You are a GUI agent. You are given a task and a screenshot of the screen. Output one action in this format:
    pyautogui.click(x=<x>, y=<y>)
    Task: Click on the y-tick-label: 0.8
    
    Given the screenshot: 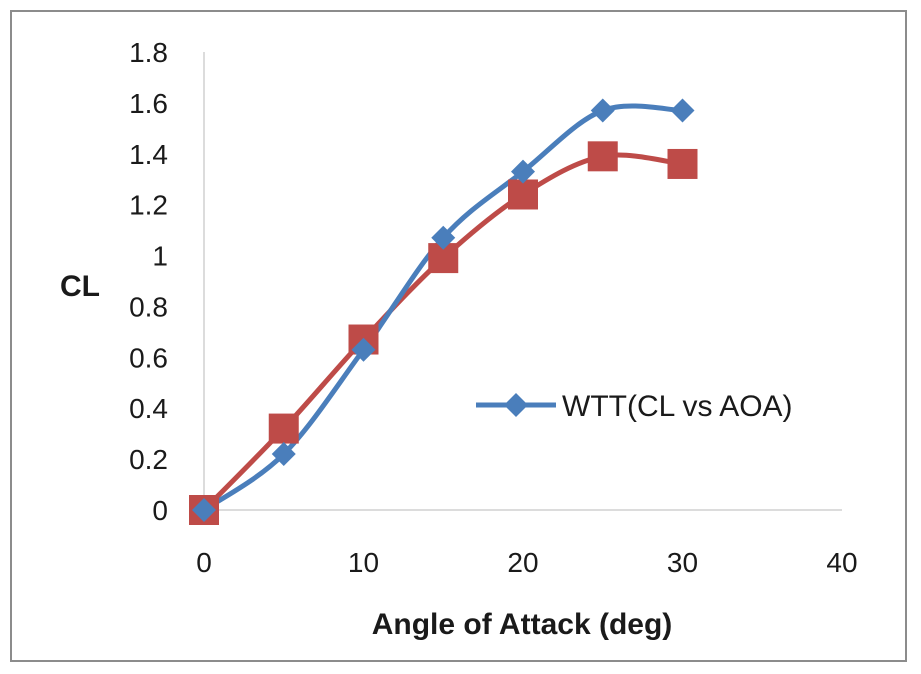 What is the action you would take?
    pyautogui.click(x=148, y=306)
    